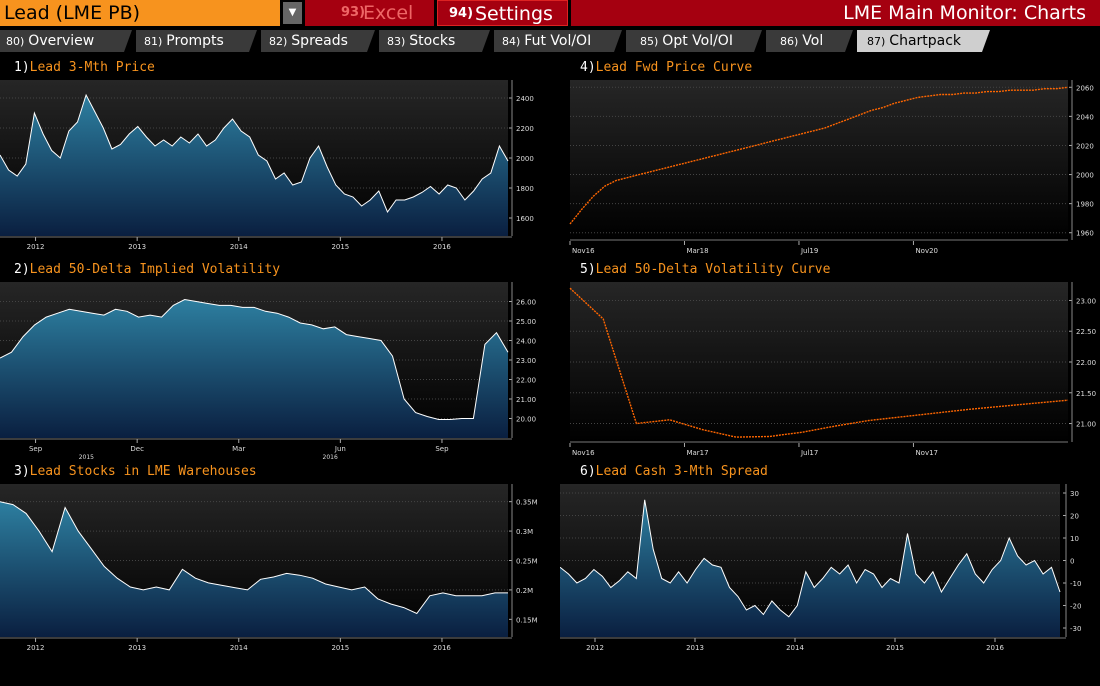  I want to click on tab-fut-vol-oi: 84) Fut Vol/OI, so click(558, 41).